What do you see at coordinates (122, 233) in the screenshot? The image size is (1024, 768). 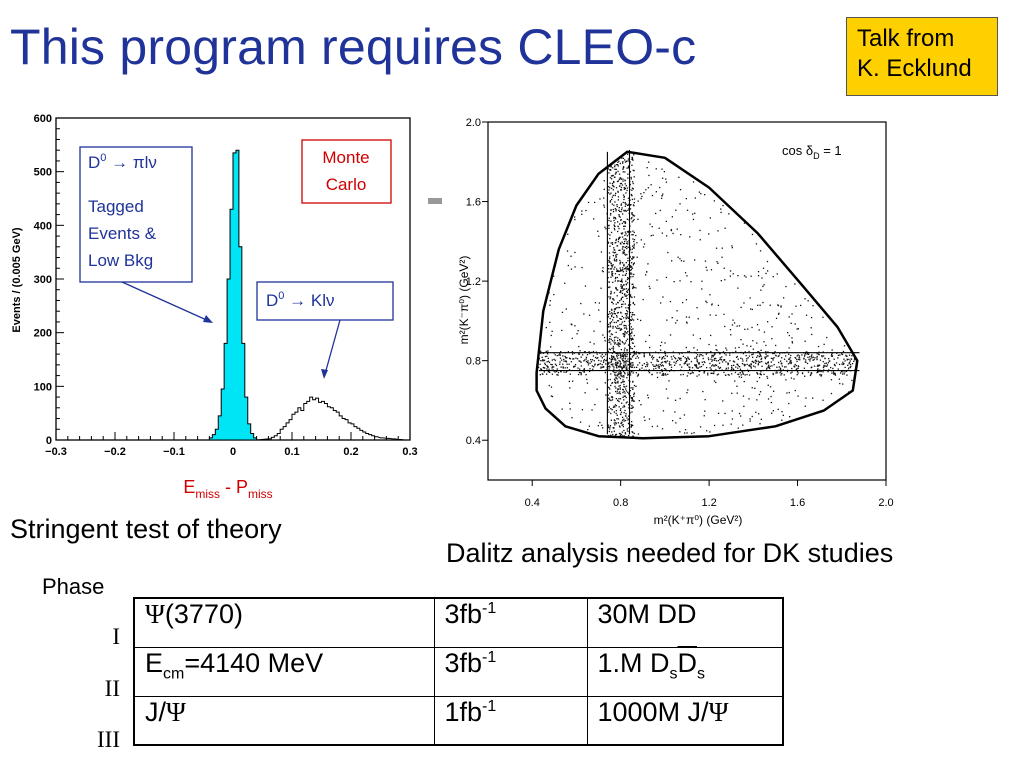 I see `events-line: Events &` at bounding box center [122, 233].